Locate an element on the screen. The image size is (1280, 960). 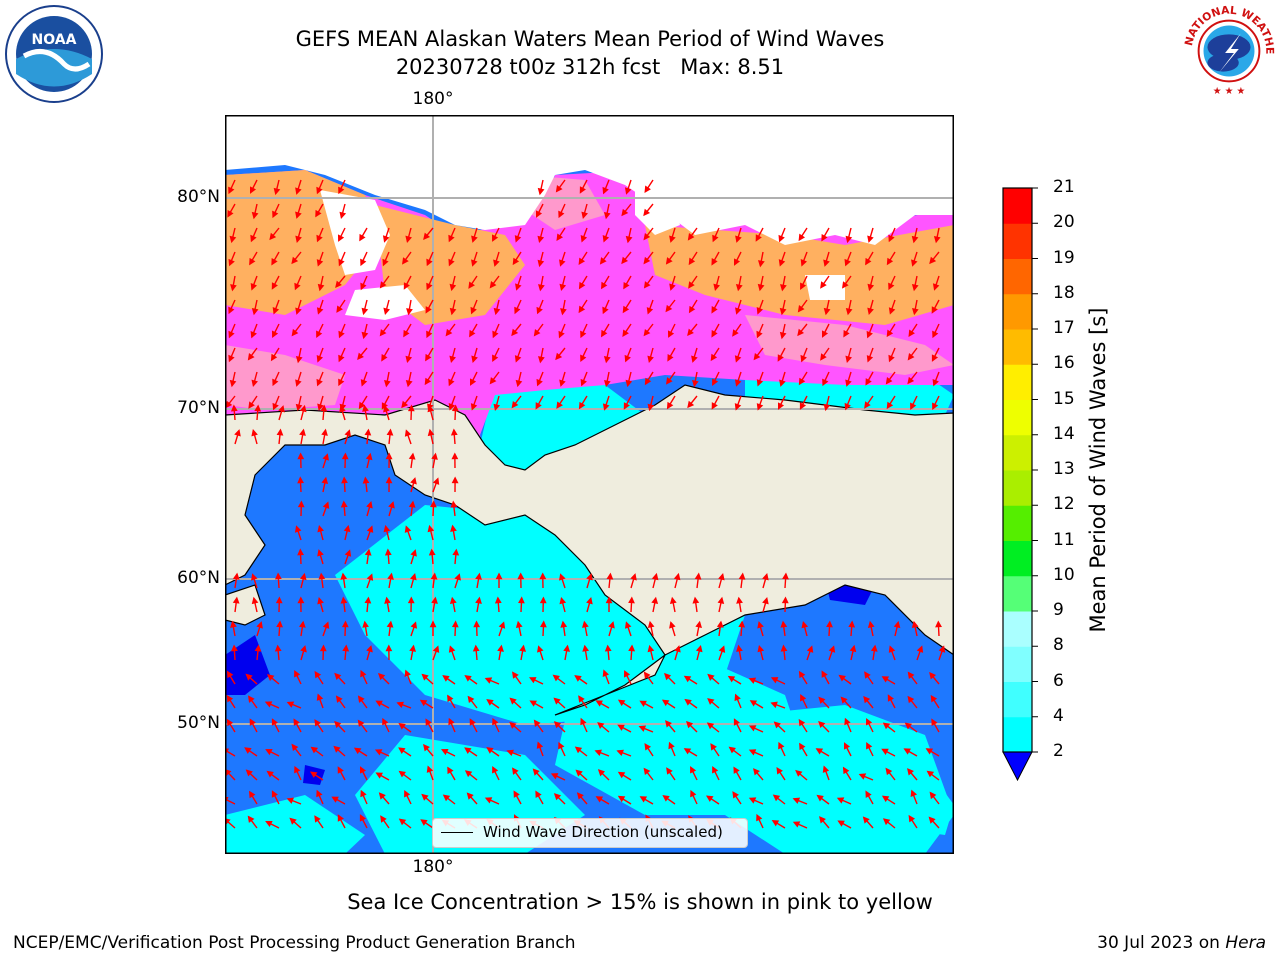
colorbar-tick-label: 20 is located at coordinates (1064, 222).